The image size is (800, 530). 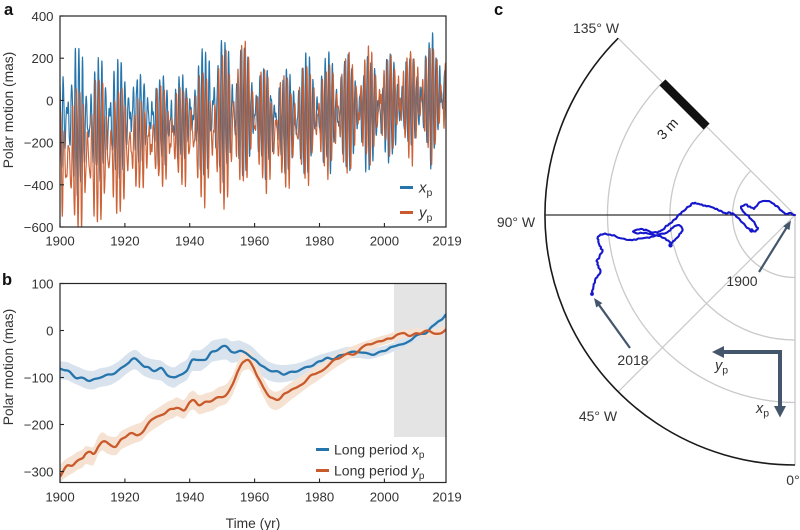 I want to click on svg-text: b, so click(x=7, y=280).